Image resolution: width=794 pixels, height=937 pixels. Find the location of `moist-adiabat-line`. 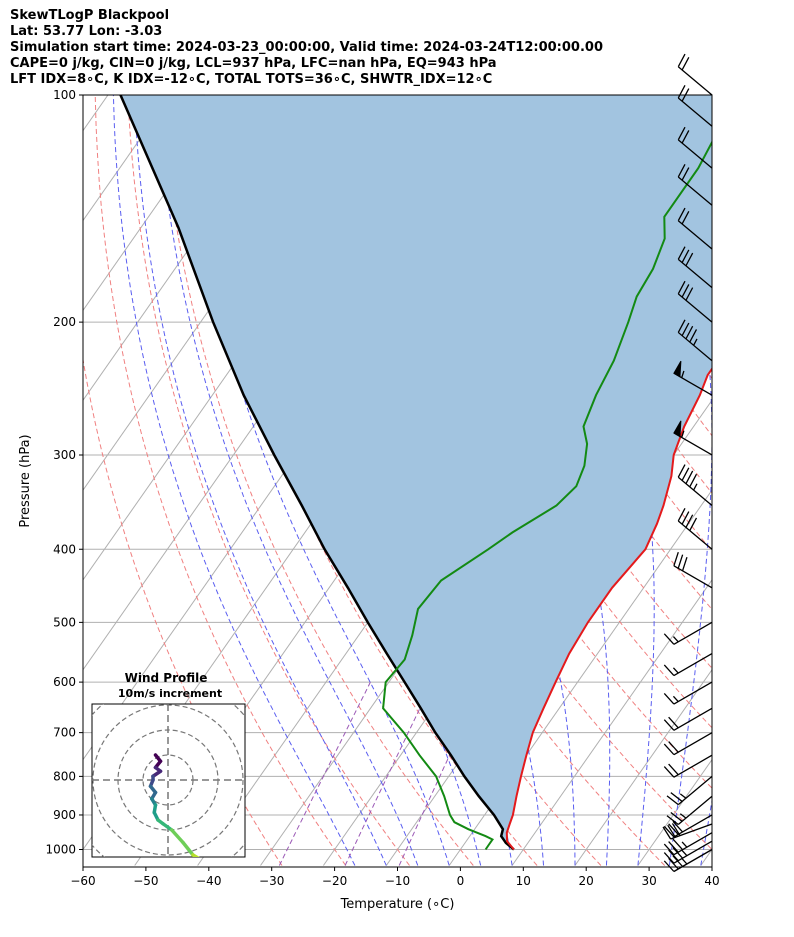

moist-adiabat-line is located at coordinates (706, 831).